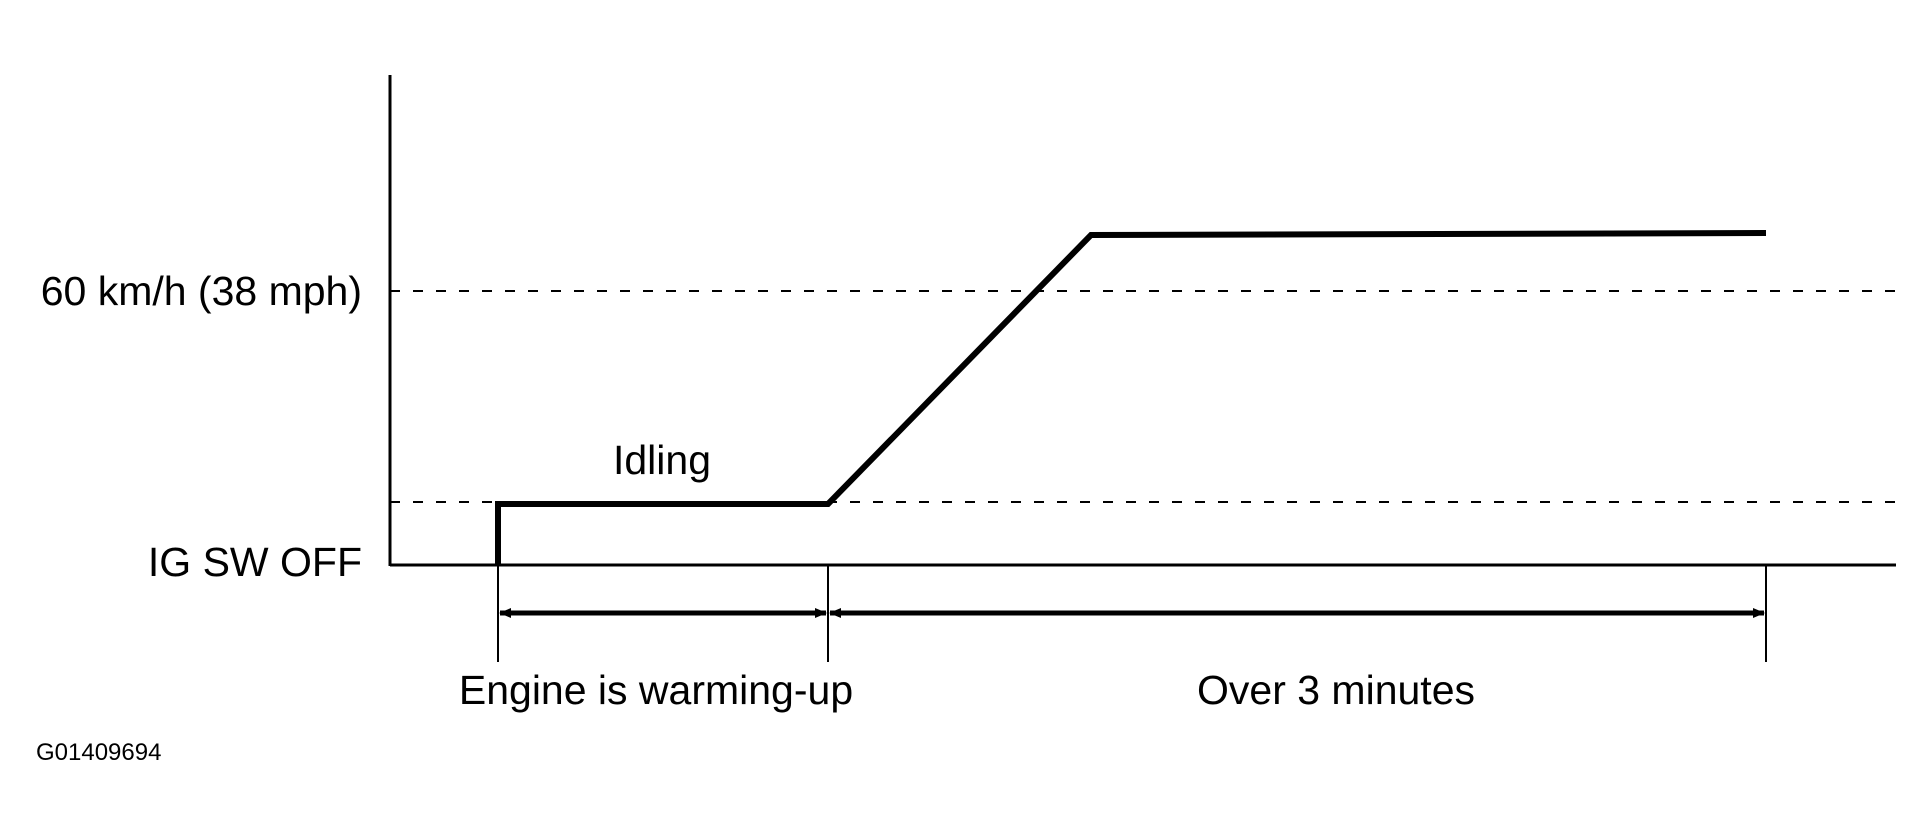 The width and height of the screenshot is (1922, 832). What do you see at coordinates (662, 460) in the screenshot?
I see `idling-label: Idling` at bounding box center [662, 460].